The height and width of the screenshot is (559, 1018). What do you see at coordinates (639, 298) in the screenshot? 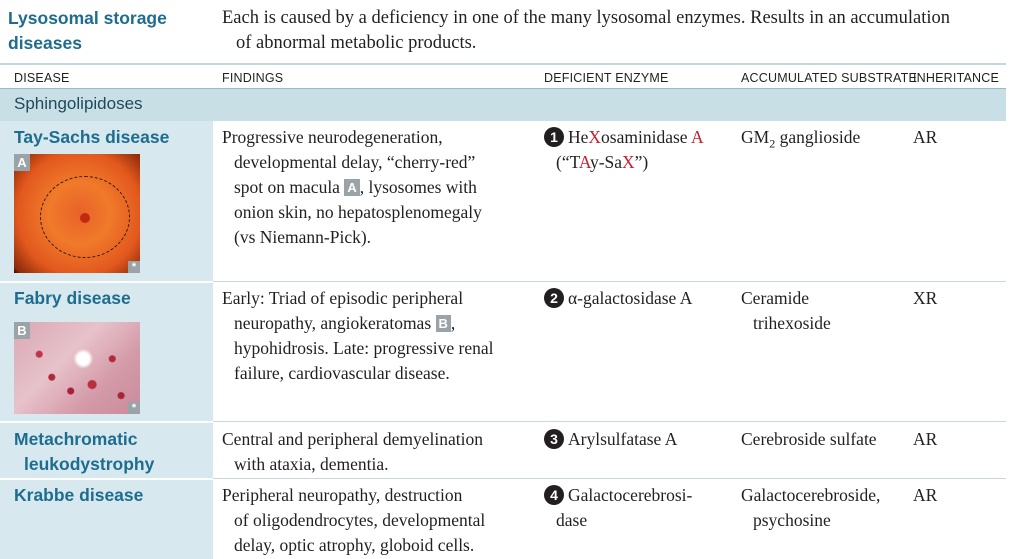
I see `enzyme-fabry: 2 α-galactosidase A` at bounding box center [639, 298].